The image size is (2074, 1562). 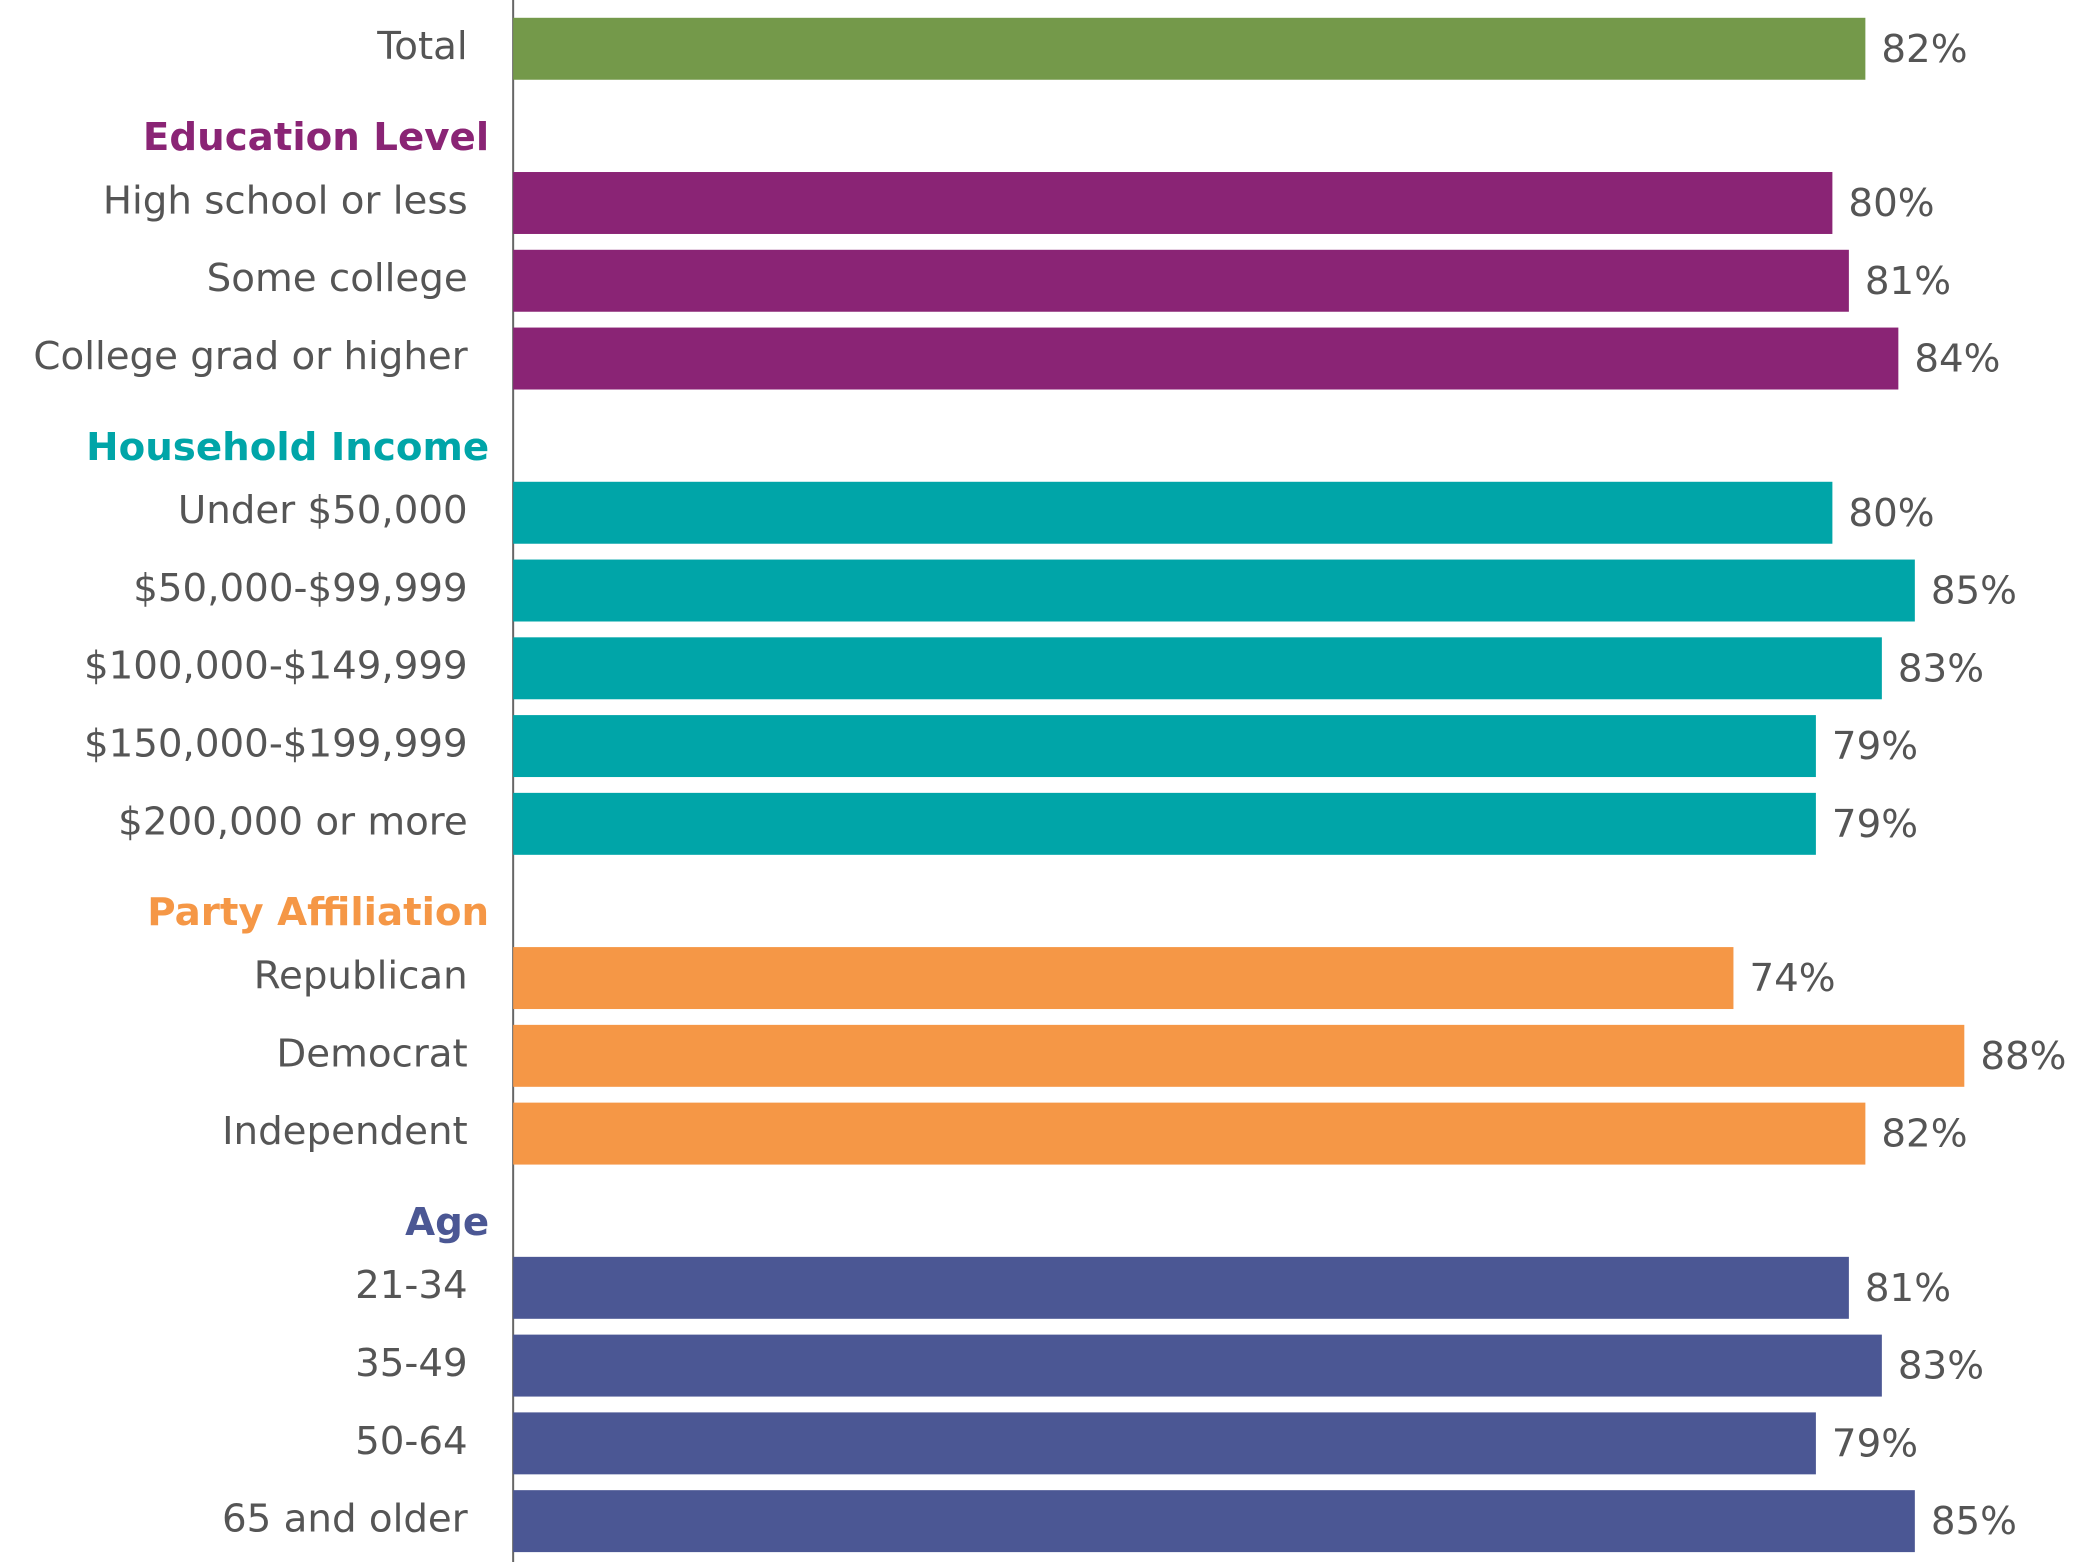 I want to click on category-label: Independent, so click(x=345, y=1131).